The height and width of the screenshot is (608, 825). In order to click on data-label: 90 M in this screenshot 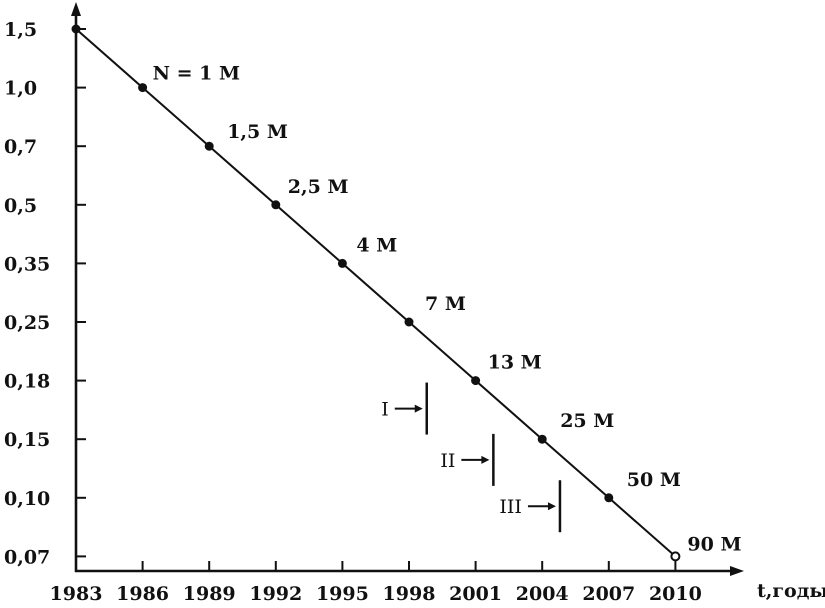, I will do `click(714, 544)`.